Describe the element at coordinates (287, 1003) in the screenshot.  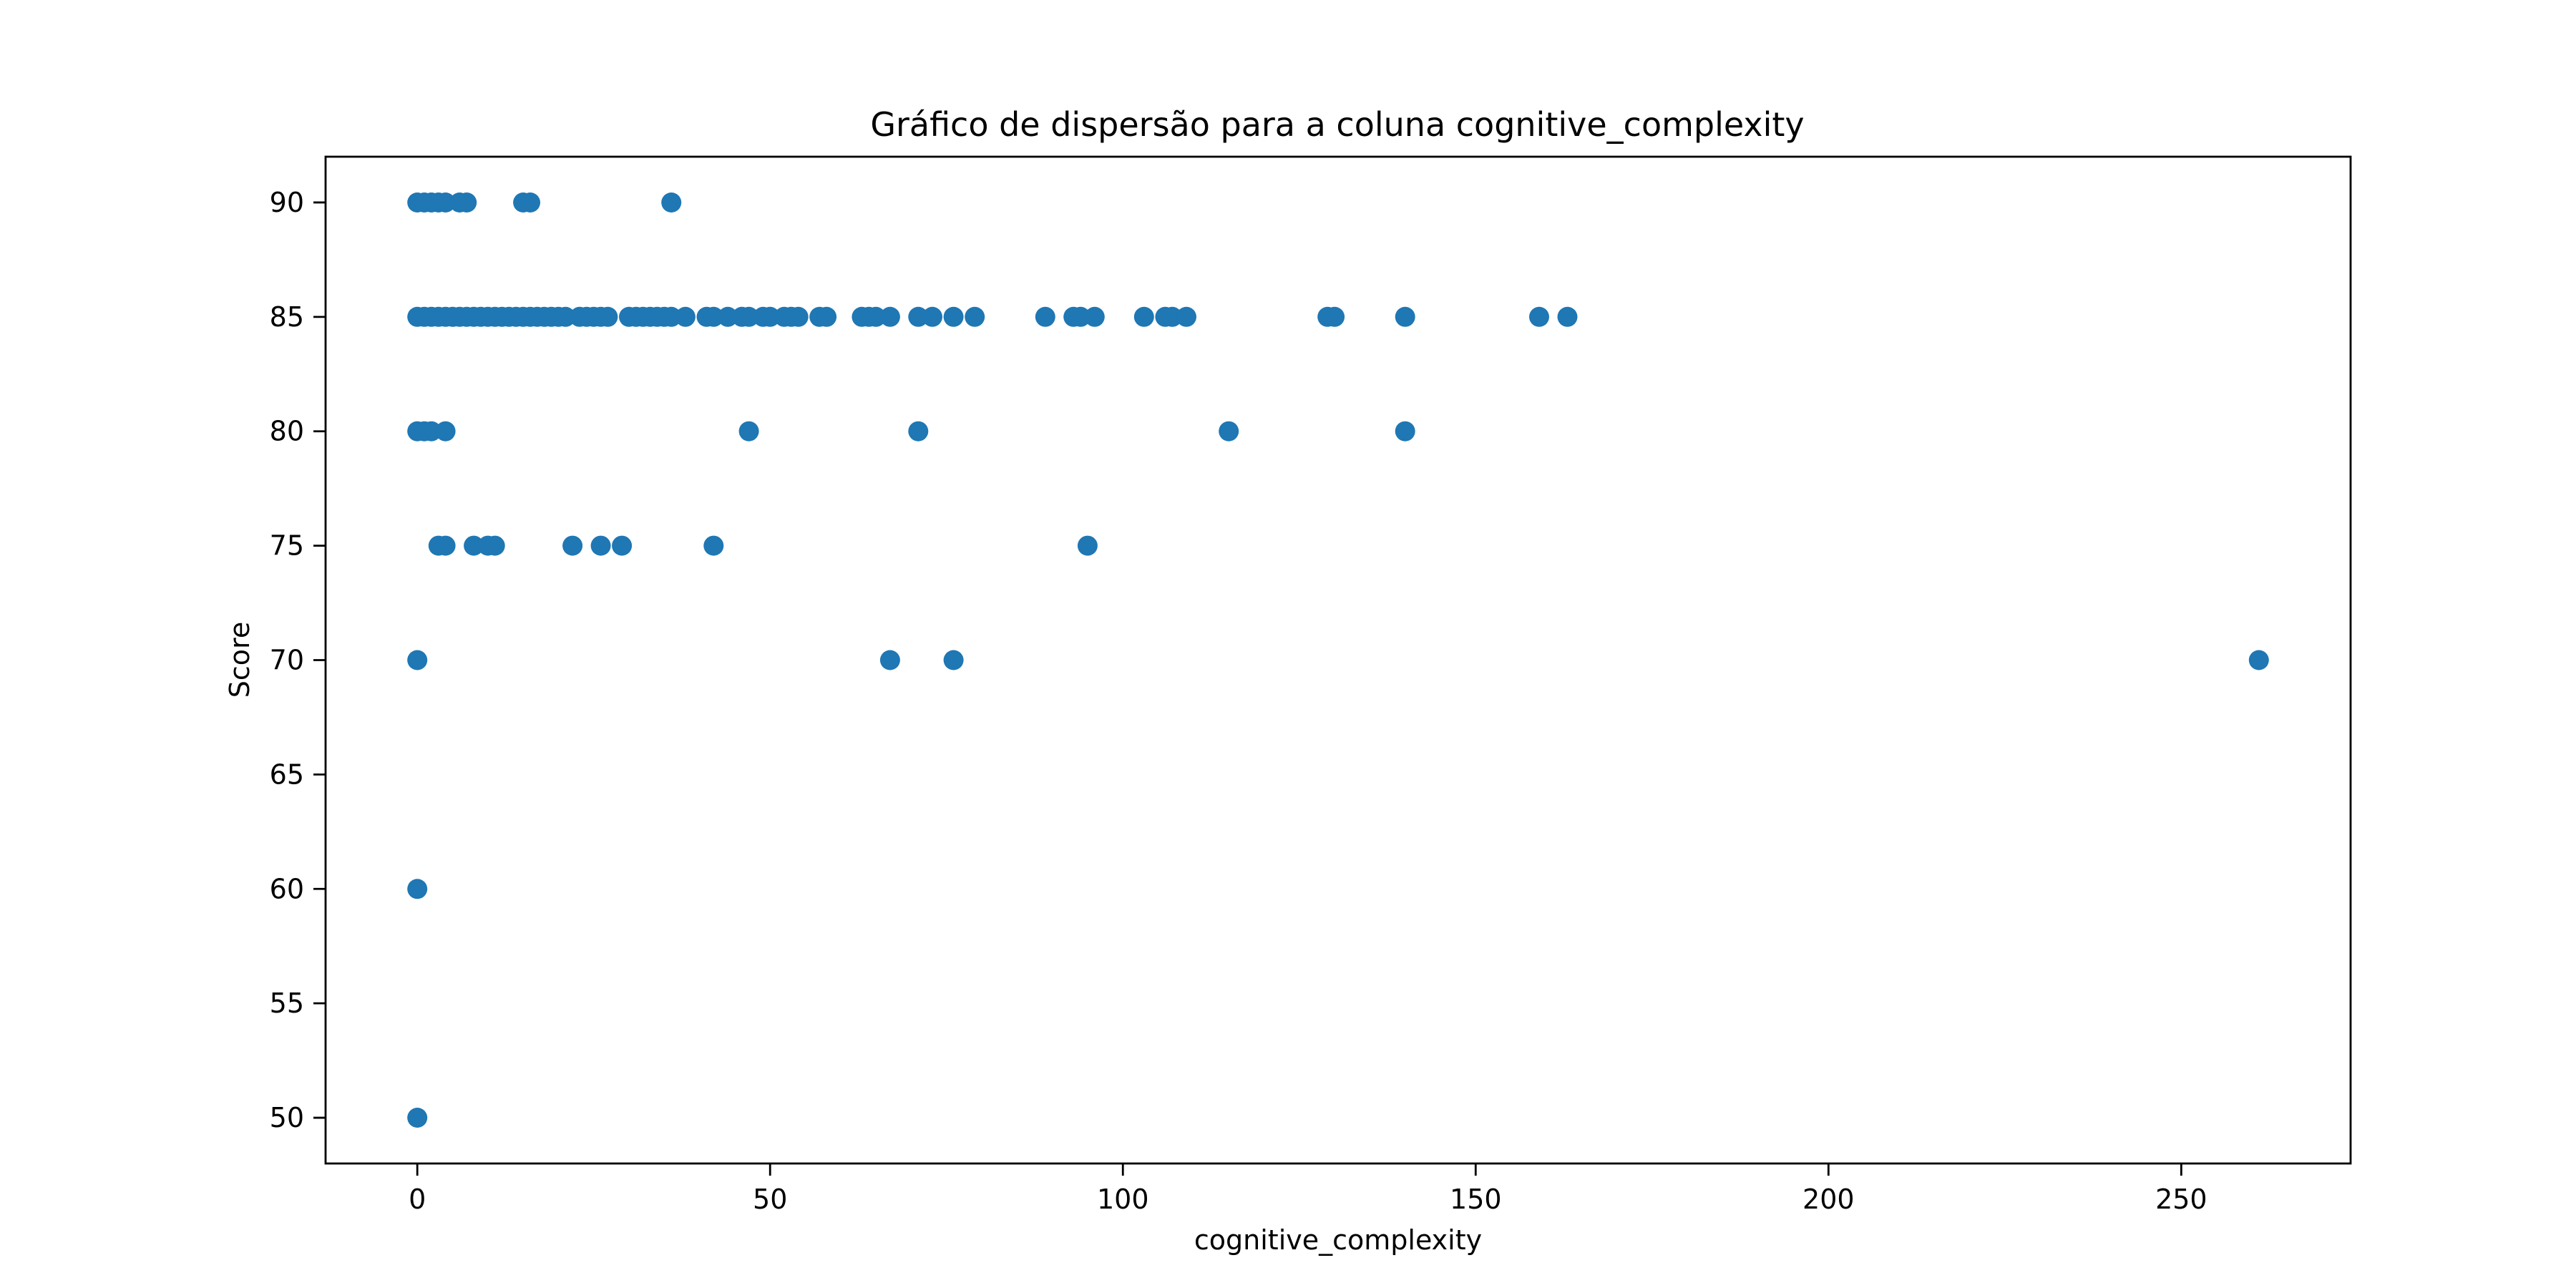
I see `y-tick-label: 55` at that location.